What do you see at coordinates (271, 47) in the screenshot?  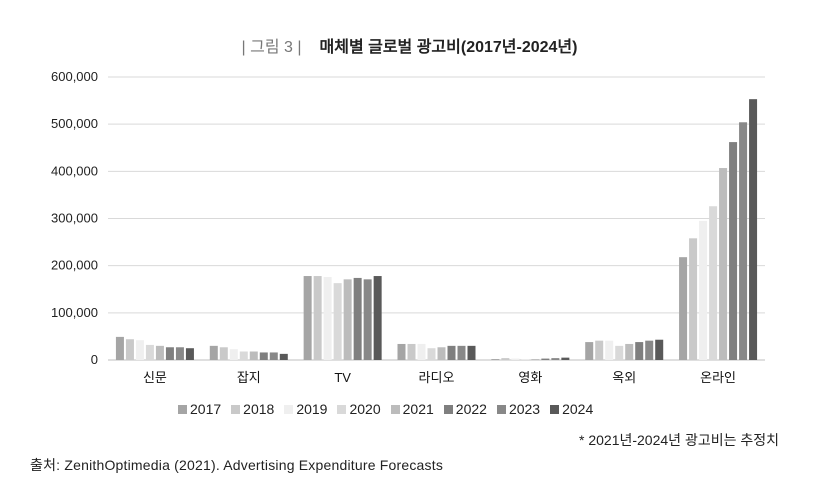 I see `figure-label: | 그림 3 |` at bounding box center [271, 47].